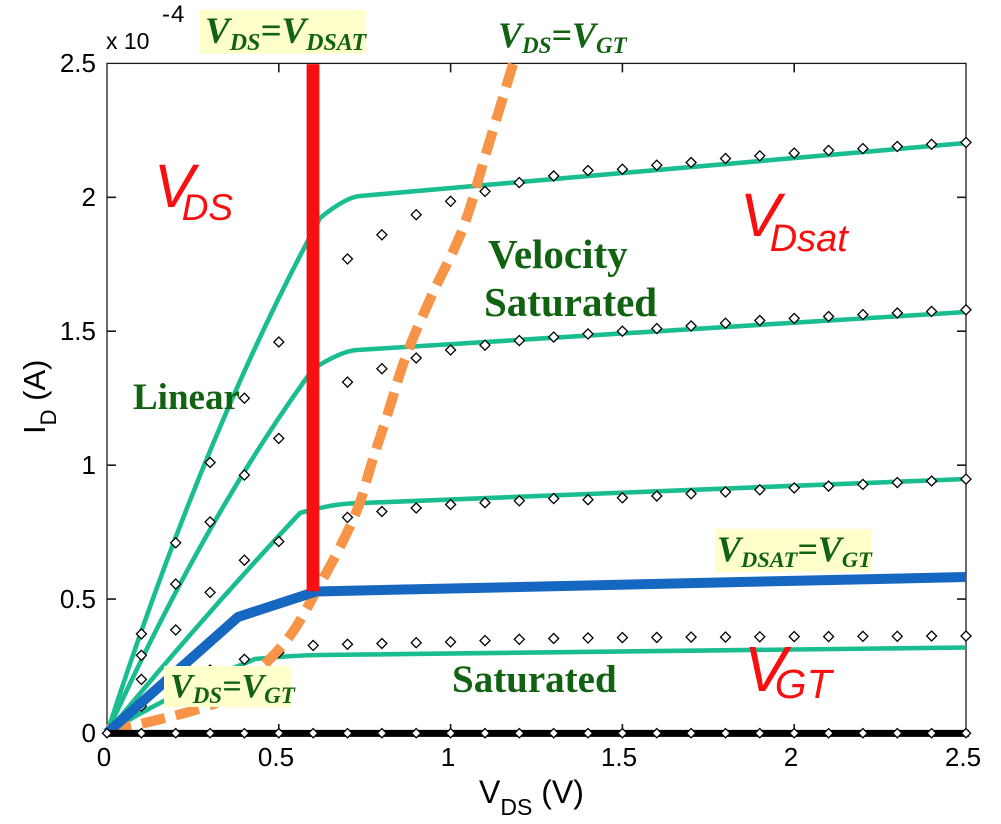 This screenshot has height=824, width=1001. Describe the element at coordinates (563, 36) in the screenshot. I see `svg-text: VDS=VGT` at that location.